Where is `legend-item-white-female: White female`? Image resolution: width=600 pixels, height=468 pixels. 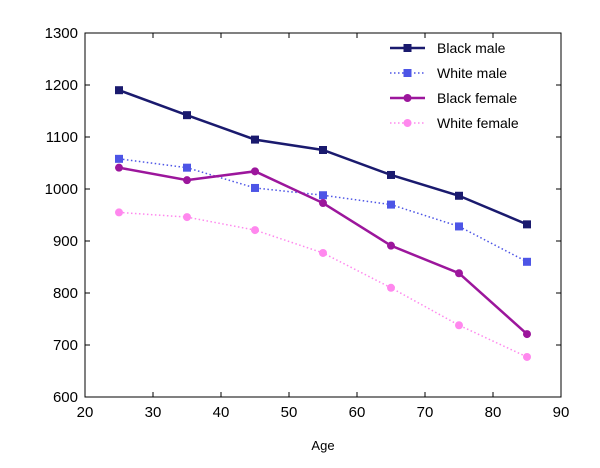
legend-item-white-female: White female is located at coordinates (454, 123).